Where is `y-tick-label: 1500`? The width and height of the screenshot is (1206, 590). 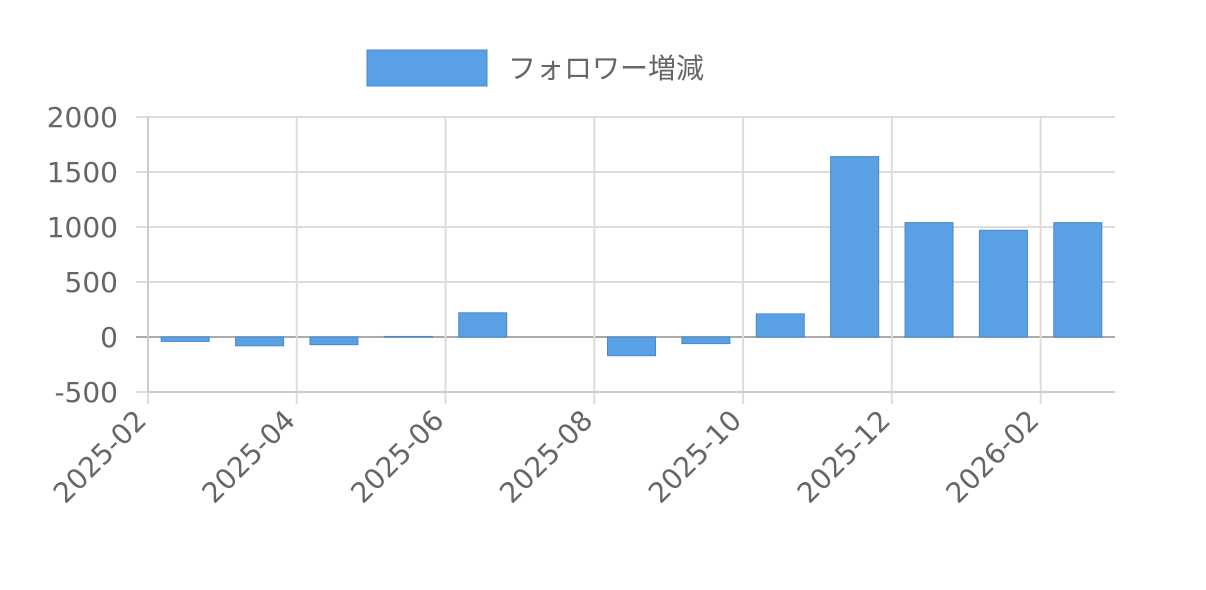
y-tick-label: 1500 is located at coordinates (82, 172).